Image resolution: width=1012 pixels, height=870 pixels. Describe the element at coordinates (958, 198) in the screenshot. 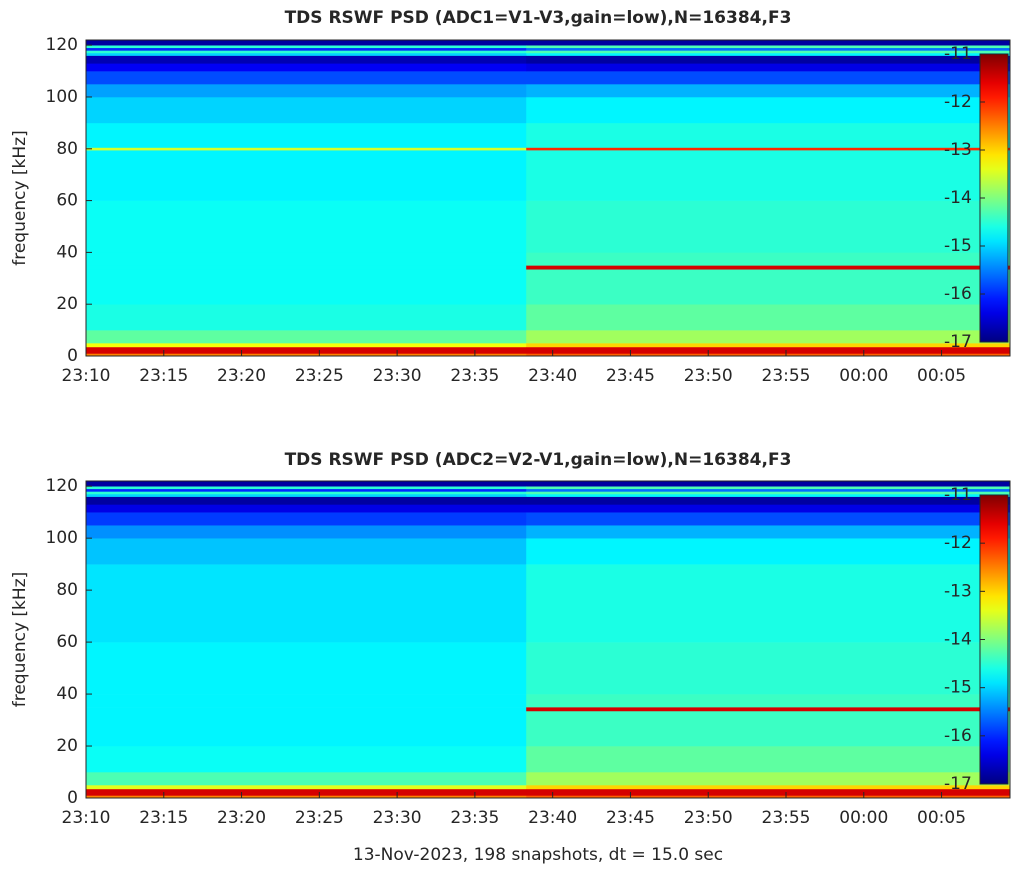

I see `colorbar-tick-label: -14` at that location.